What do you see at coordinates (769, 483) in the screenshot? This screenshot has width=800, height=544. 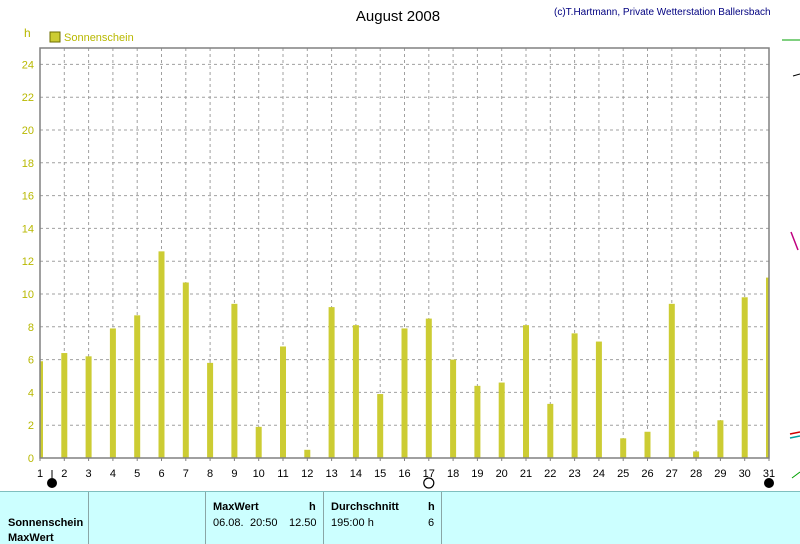 I see `new-moon-icon` at bounding box center [769, 483].